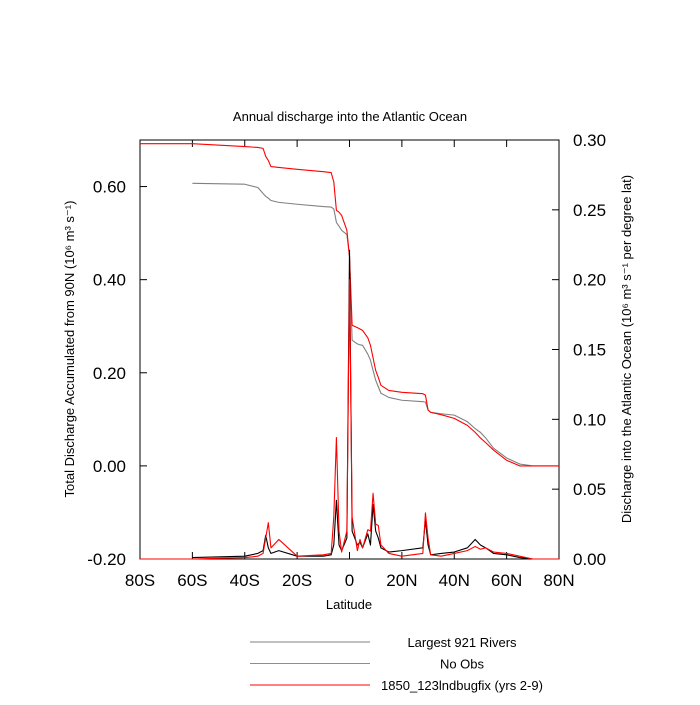 Image resolution: width=700 pixels, height=705 pixels. What do you see at coordinates (454, 580) in the screenshot?
I see `x-tick-label: 40N` at bounding box center [454, 580].